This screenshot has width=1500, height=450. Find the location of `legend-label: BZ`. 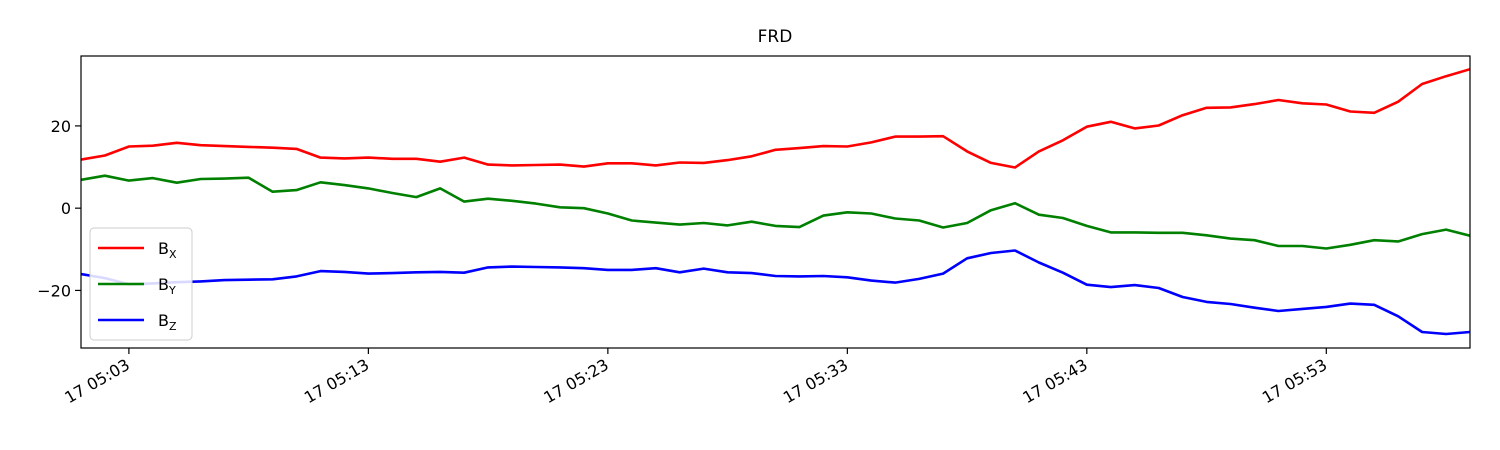

legend-label: BZ is located at coordinates (167, 322).